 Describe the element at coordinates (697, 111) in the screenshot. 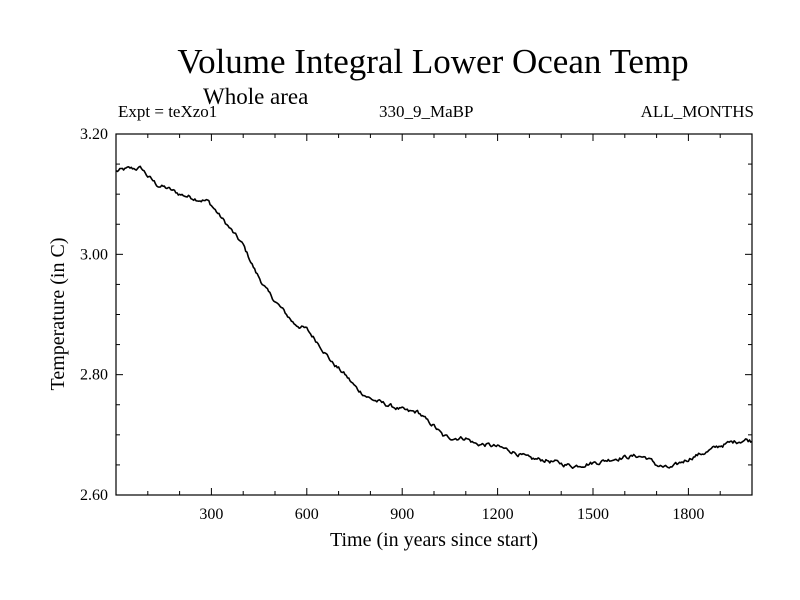

I see `months-label: ALL_MONTHS` at that location.